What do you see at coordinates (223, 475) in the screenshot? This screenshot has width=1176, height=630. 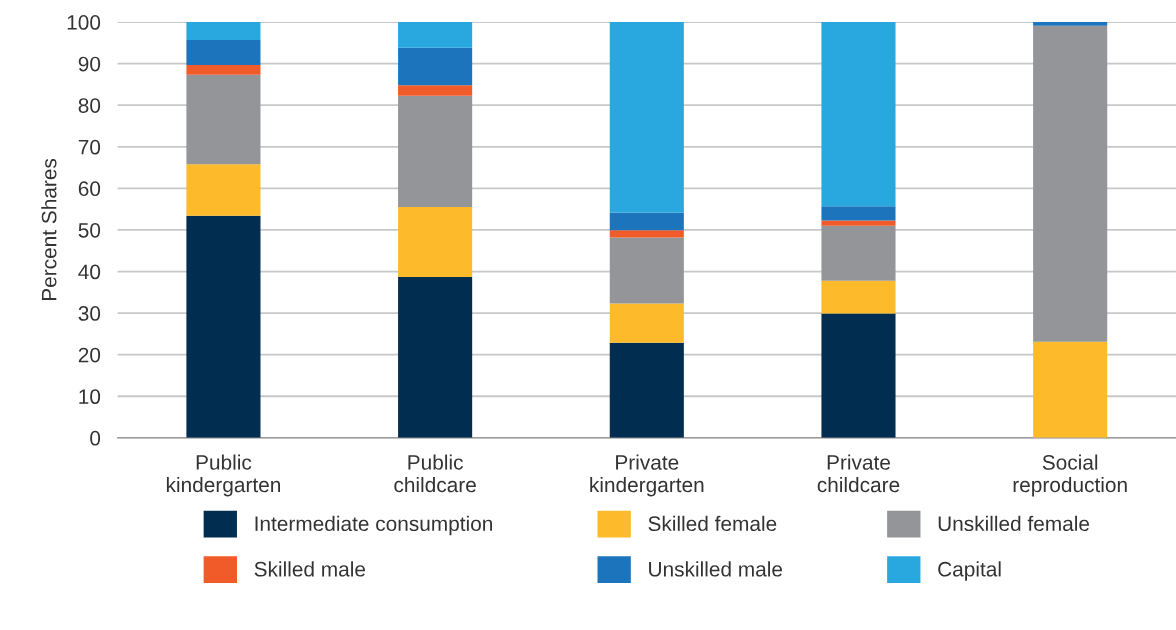 I see `x-tick-label: Public kindergarten` at bounding box center [223, 475].